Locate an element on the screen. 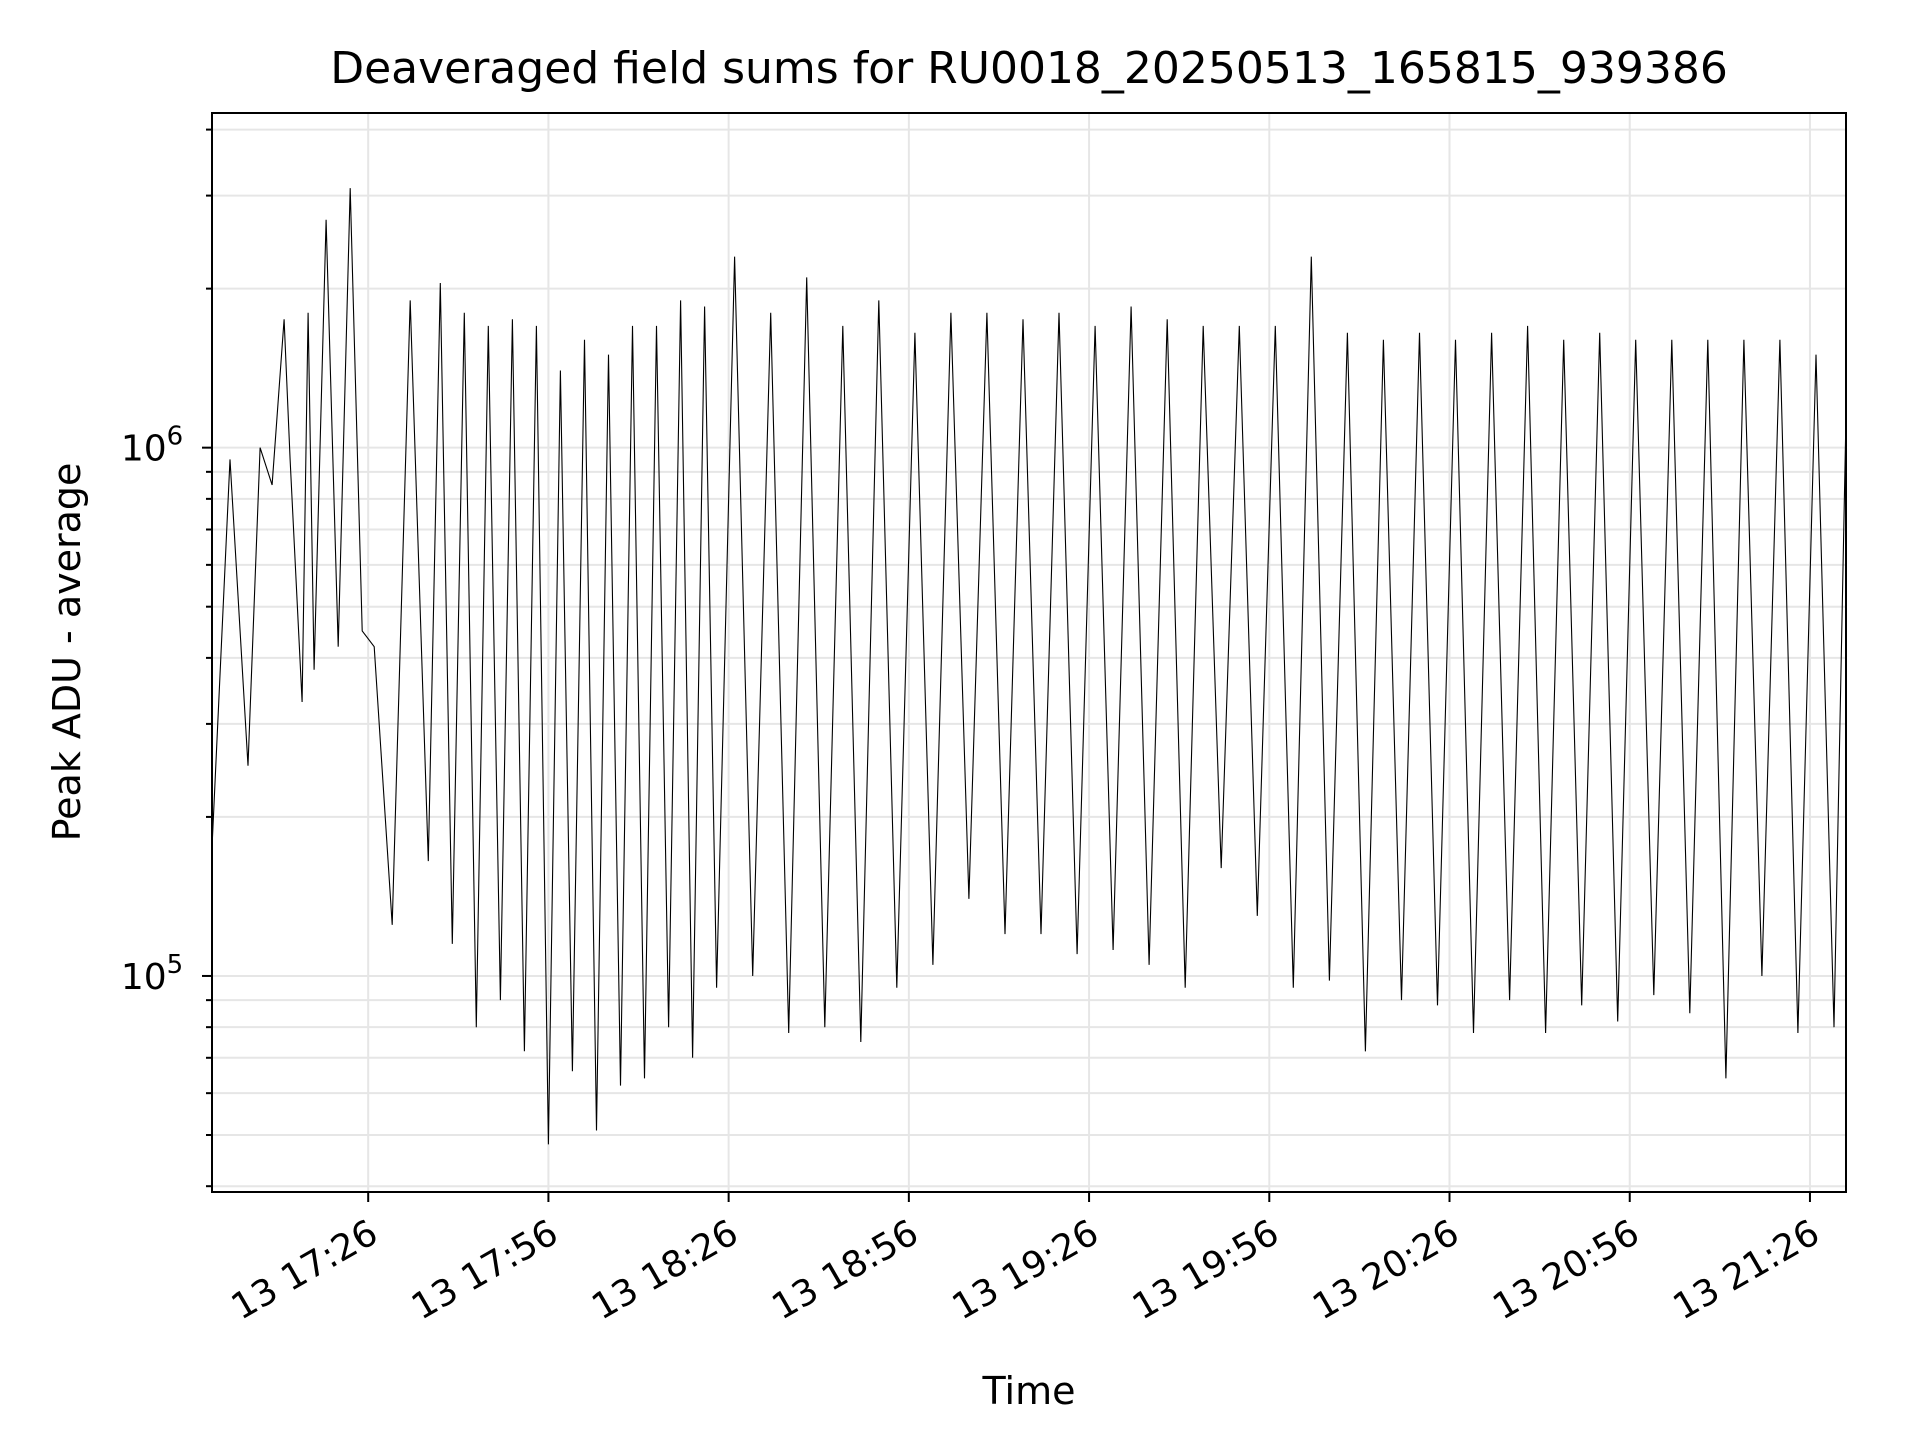 The height and width of the screenshot is (1440, 1920). y-tick-label: 10⁶ is located at coordinates (152, 446).